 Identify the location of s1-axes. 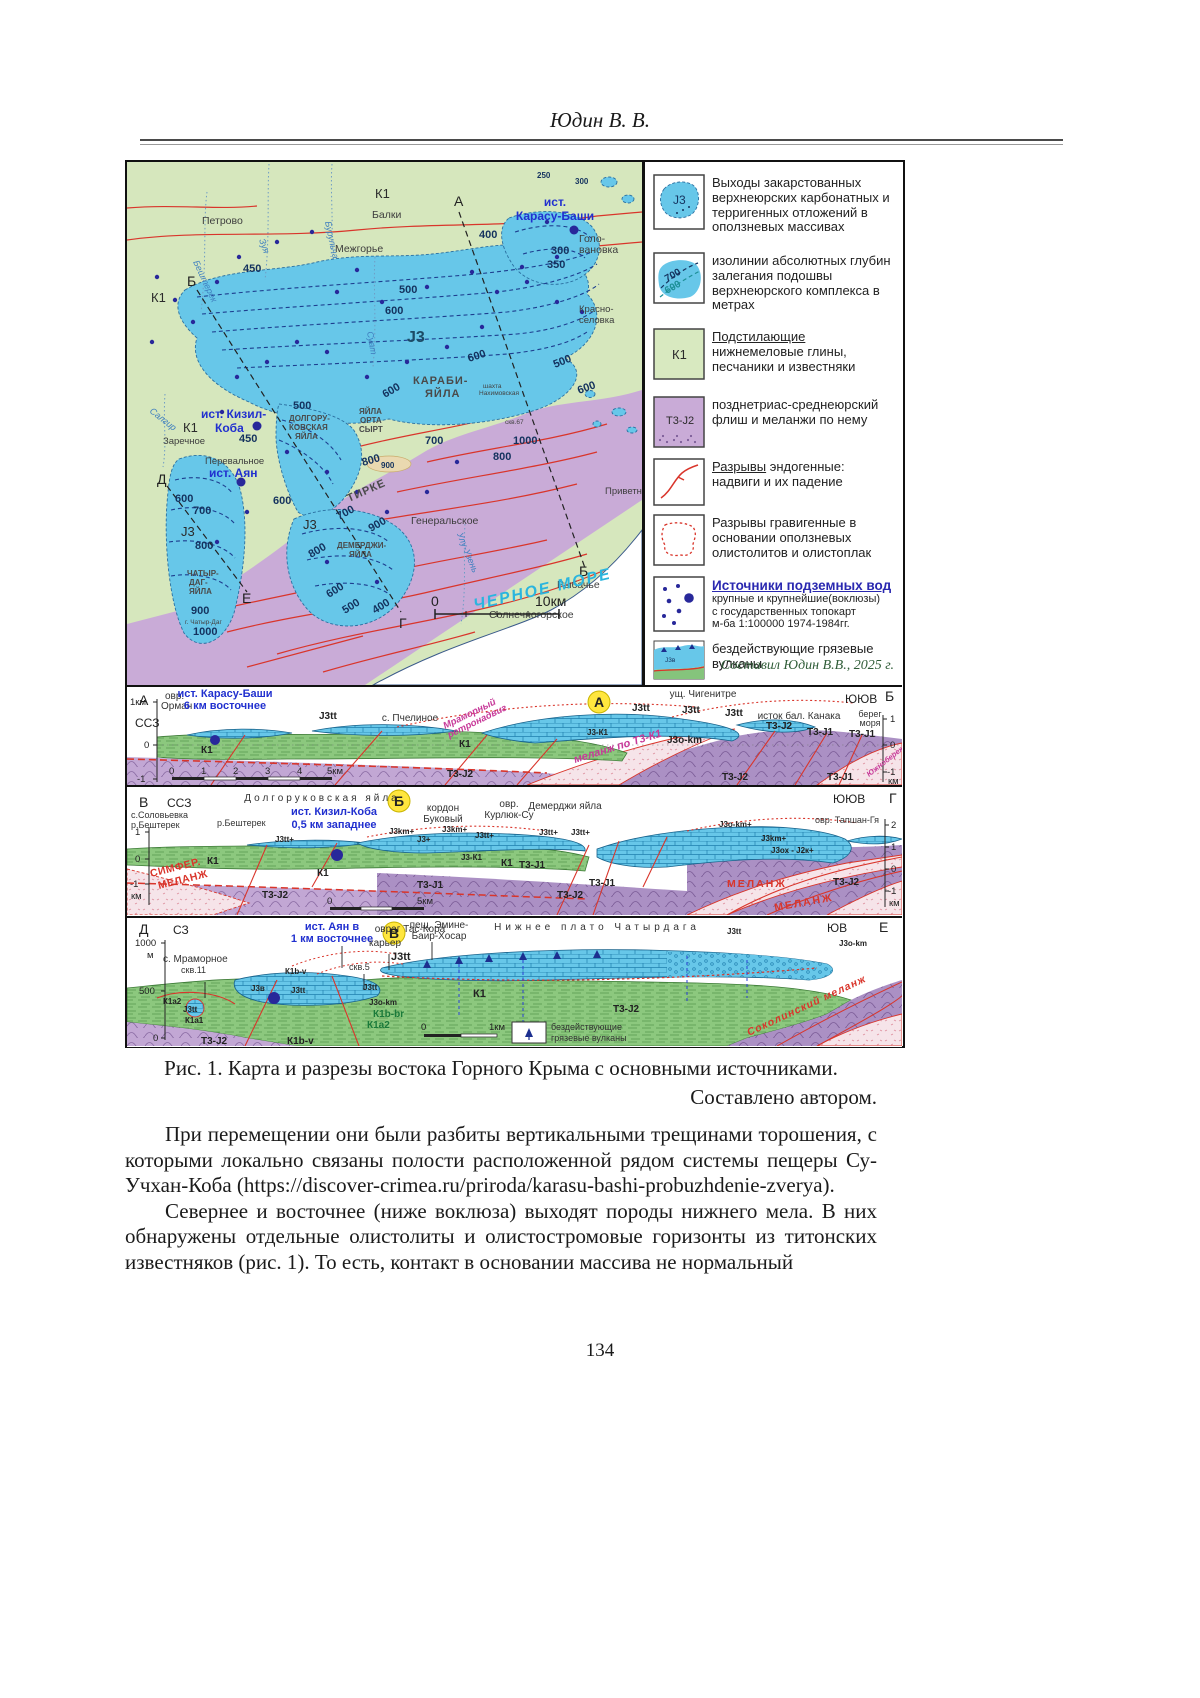
(520, 740).